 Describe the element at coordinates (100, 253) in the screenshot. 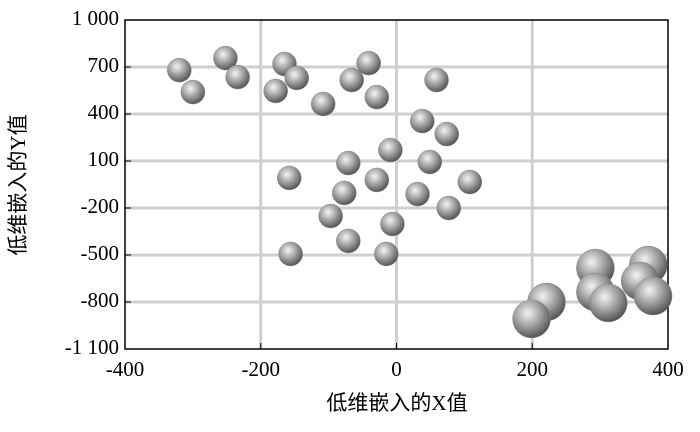

I see `y-tick-label: -500` at that location.